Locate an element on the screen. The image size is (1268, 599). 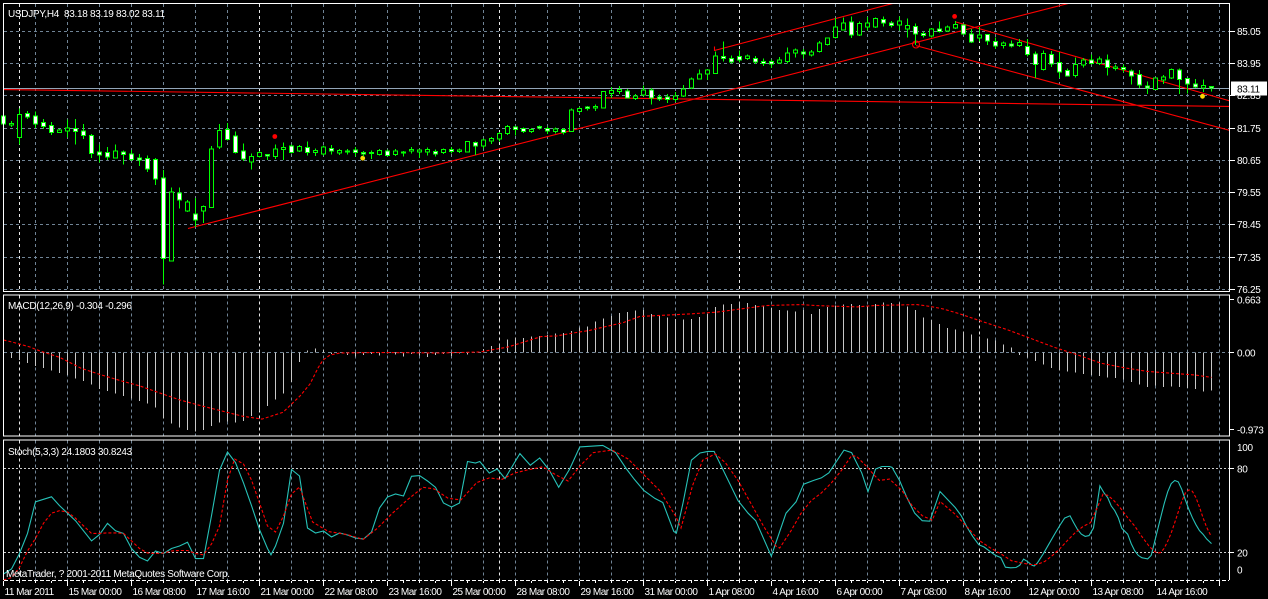
svg-text: Stoch(5,3,3) 24.1803 30.8243 is located at coordinates (70, 452).